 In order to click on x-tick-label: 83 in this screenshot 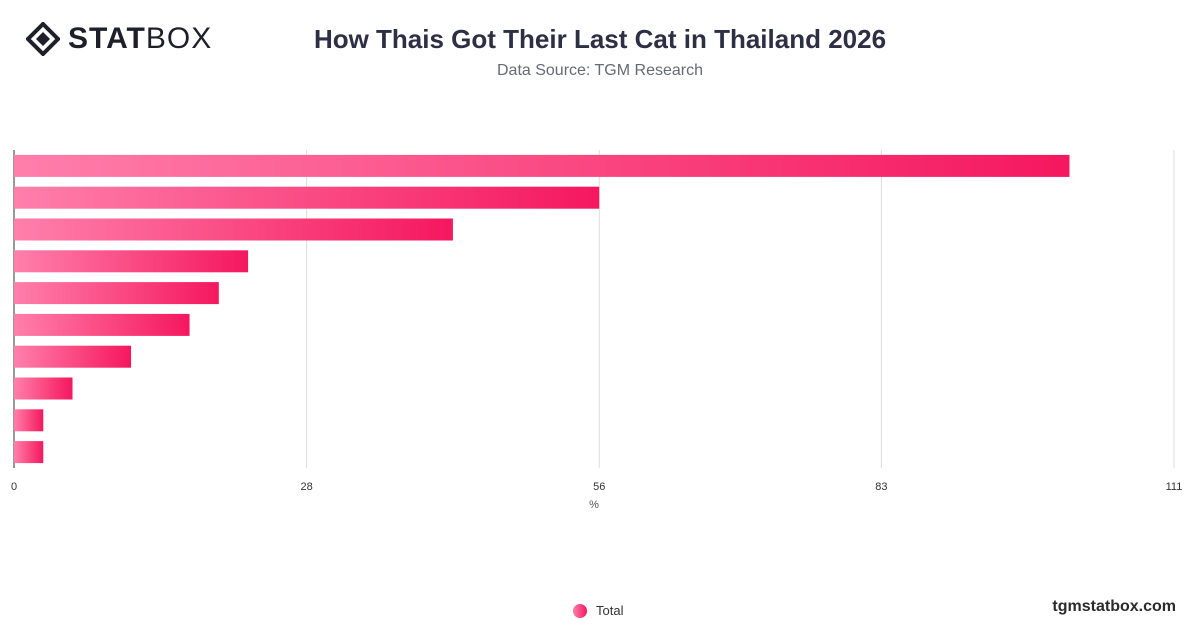, I will do `click(881, 487)`.